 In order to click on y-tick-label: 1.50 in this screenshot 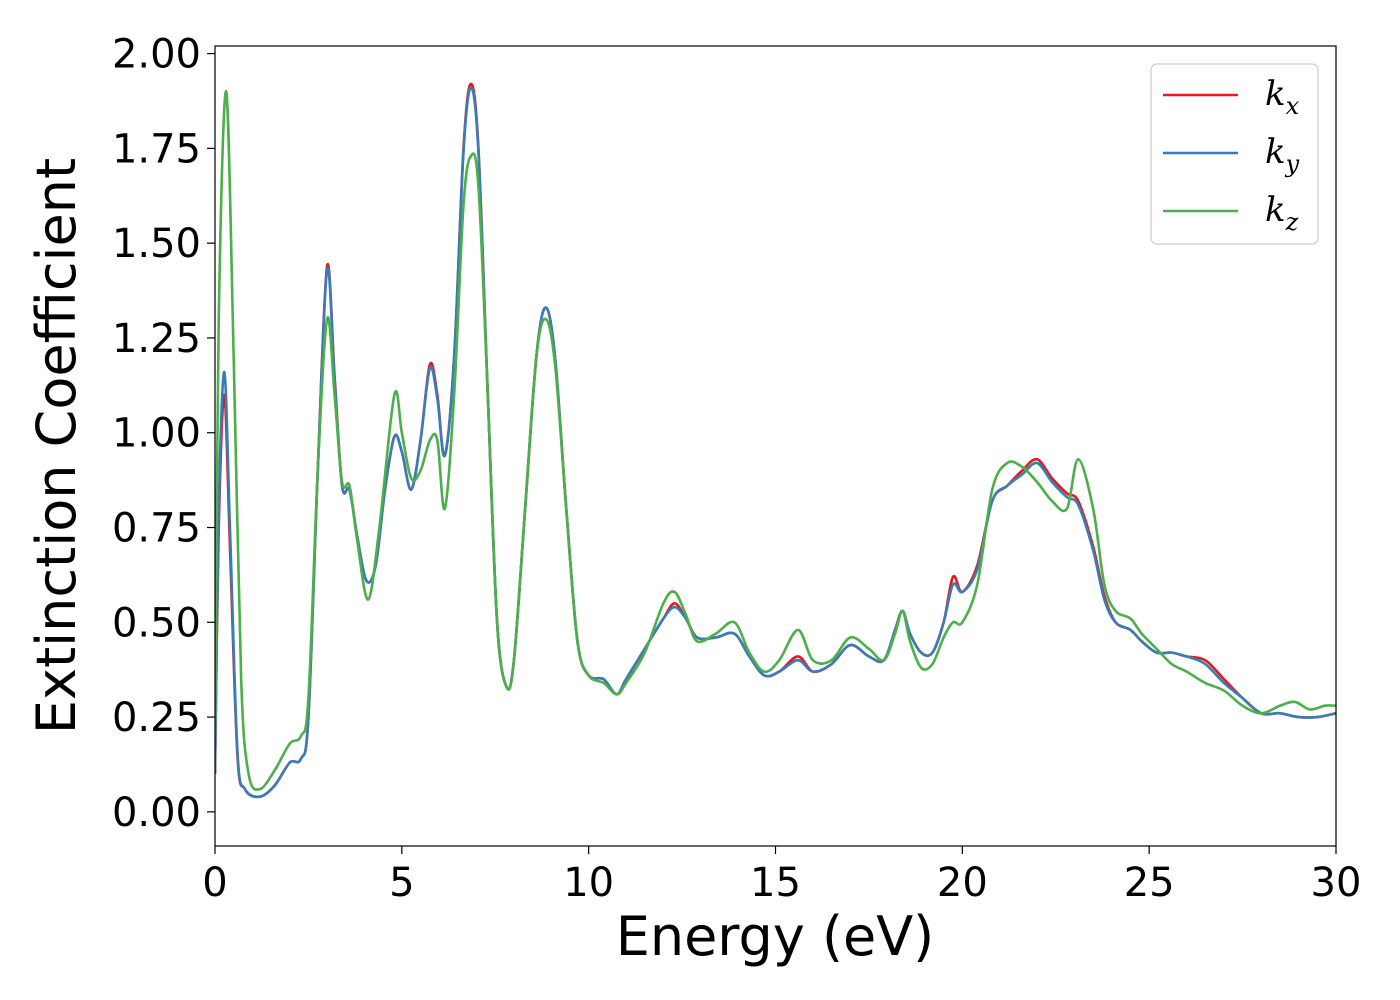, I will do `click(156, 244)`.